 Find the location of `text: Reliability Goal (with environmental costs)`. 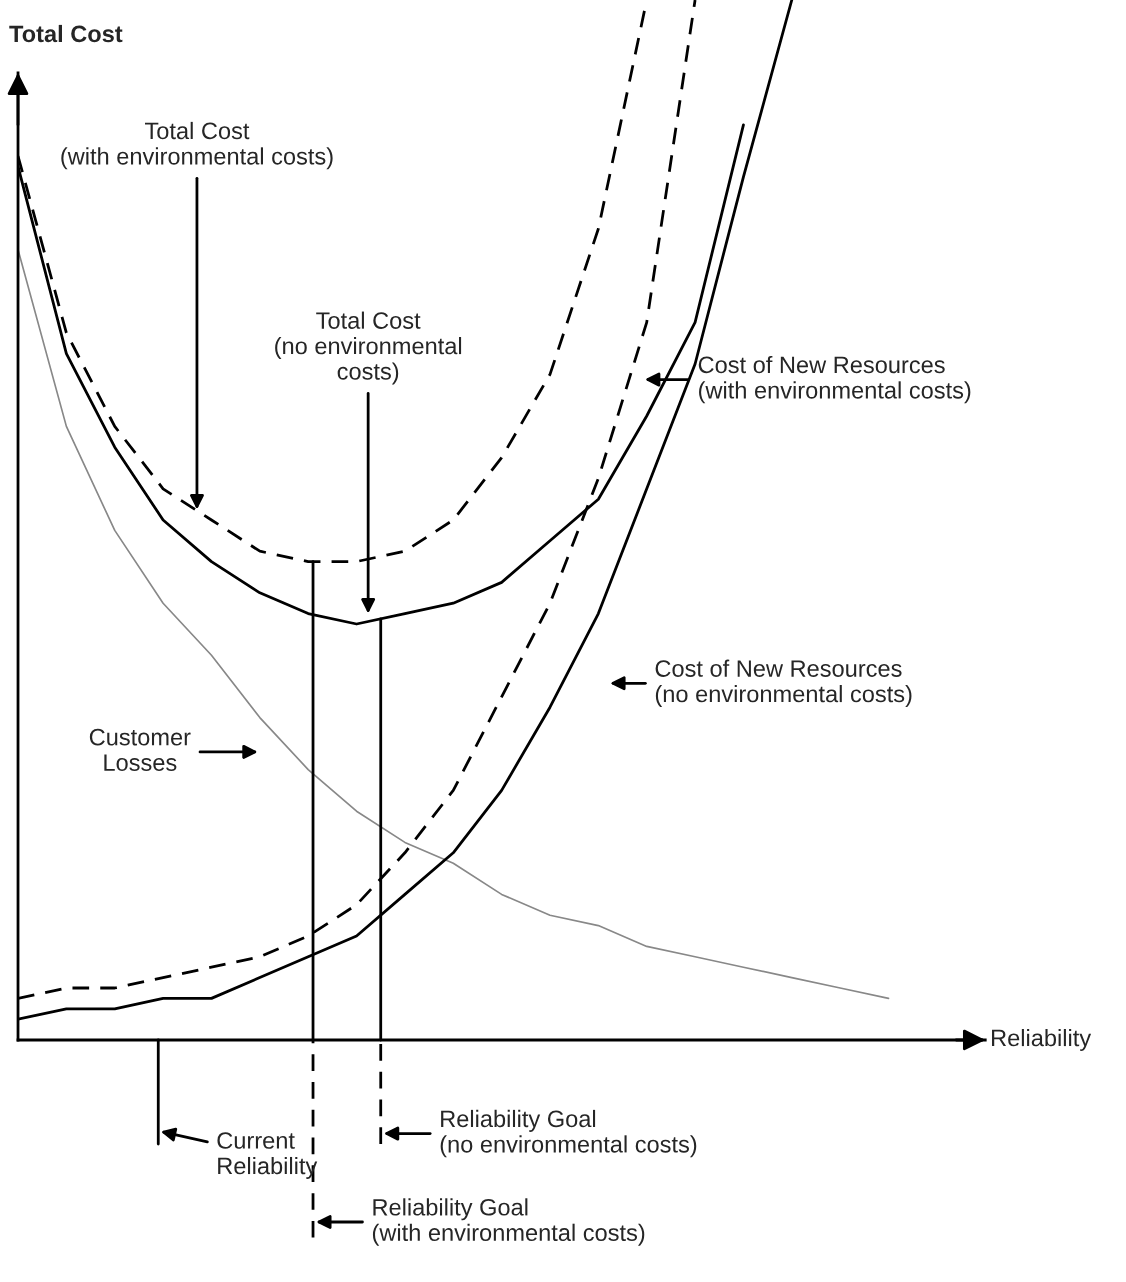

text: Reliability Goal (with environmental costs) is located at coordinates (508, 1222).